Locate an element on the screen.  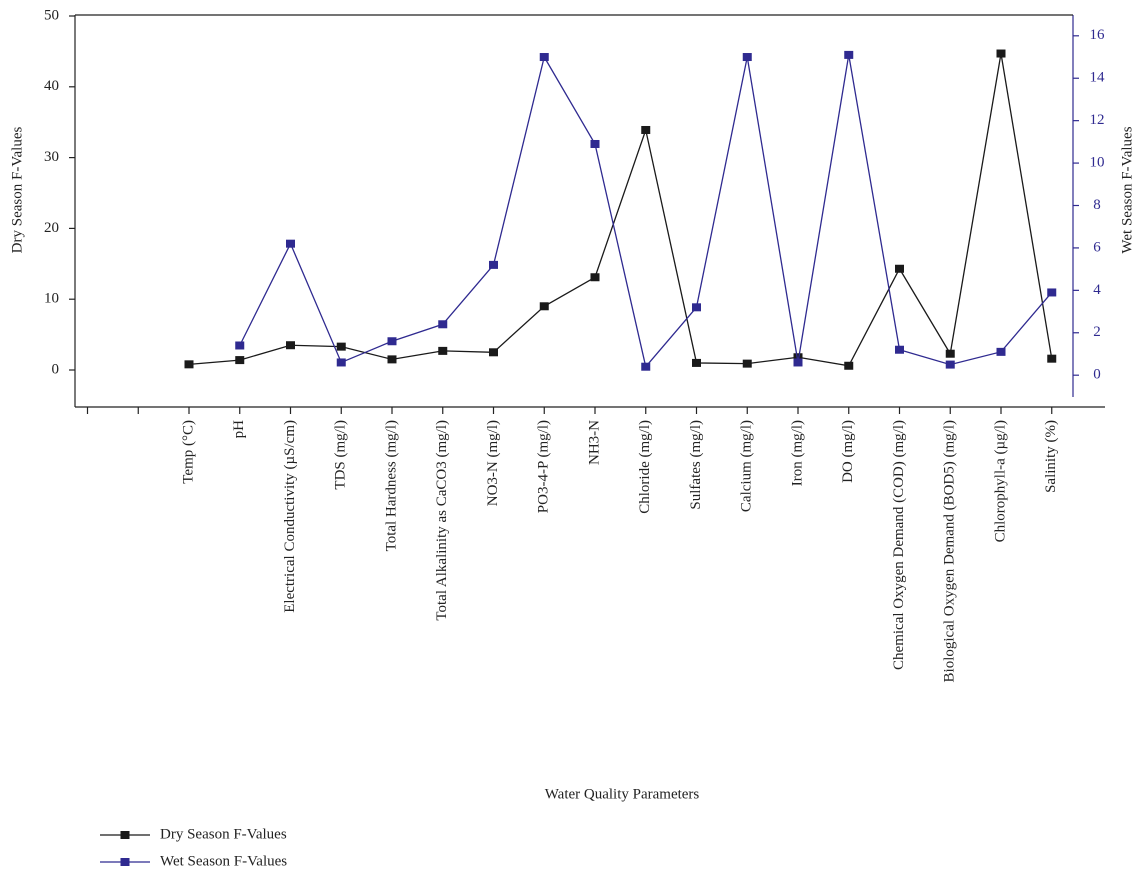
y2-tick-label: 10 is located at coordinates (1097, 163).